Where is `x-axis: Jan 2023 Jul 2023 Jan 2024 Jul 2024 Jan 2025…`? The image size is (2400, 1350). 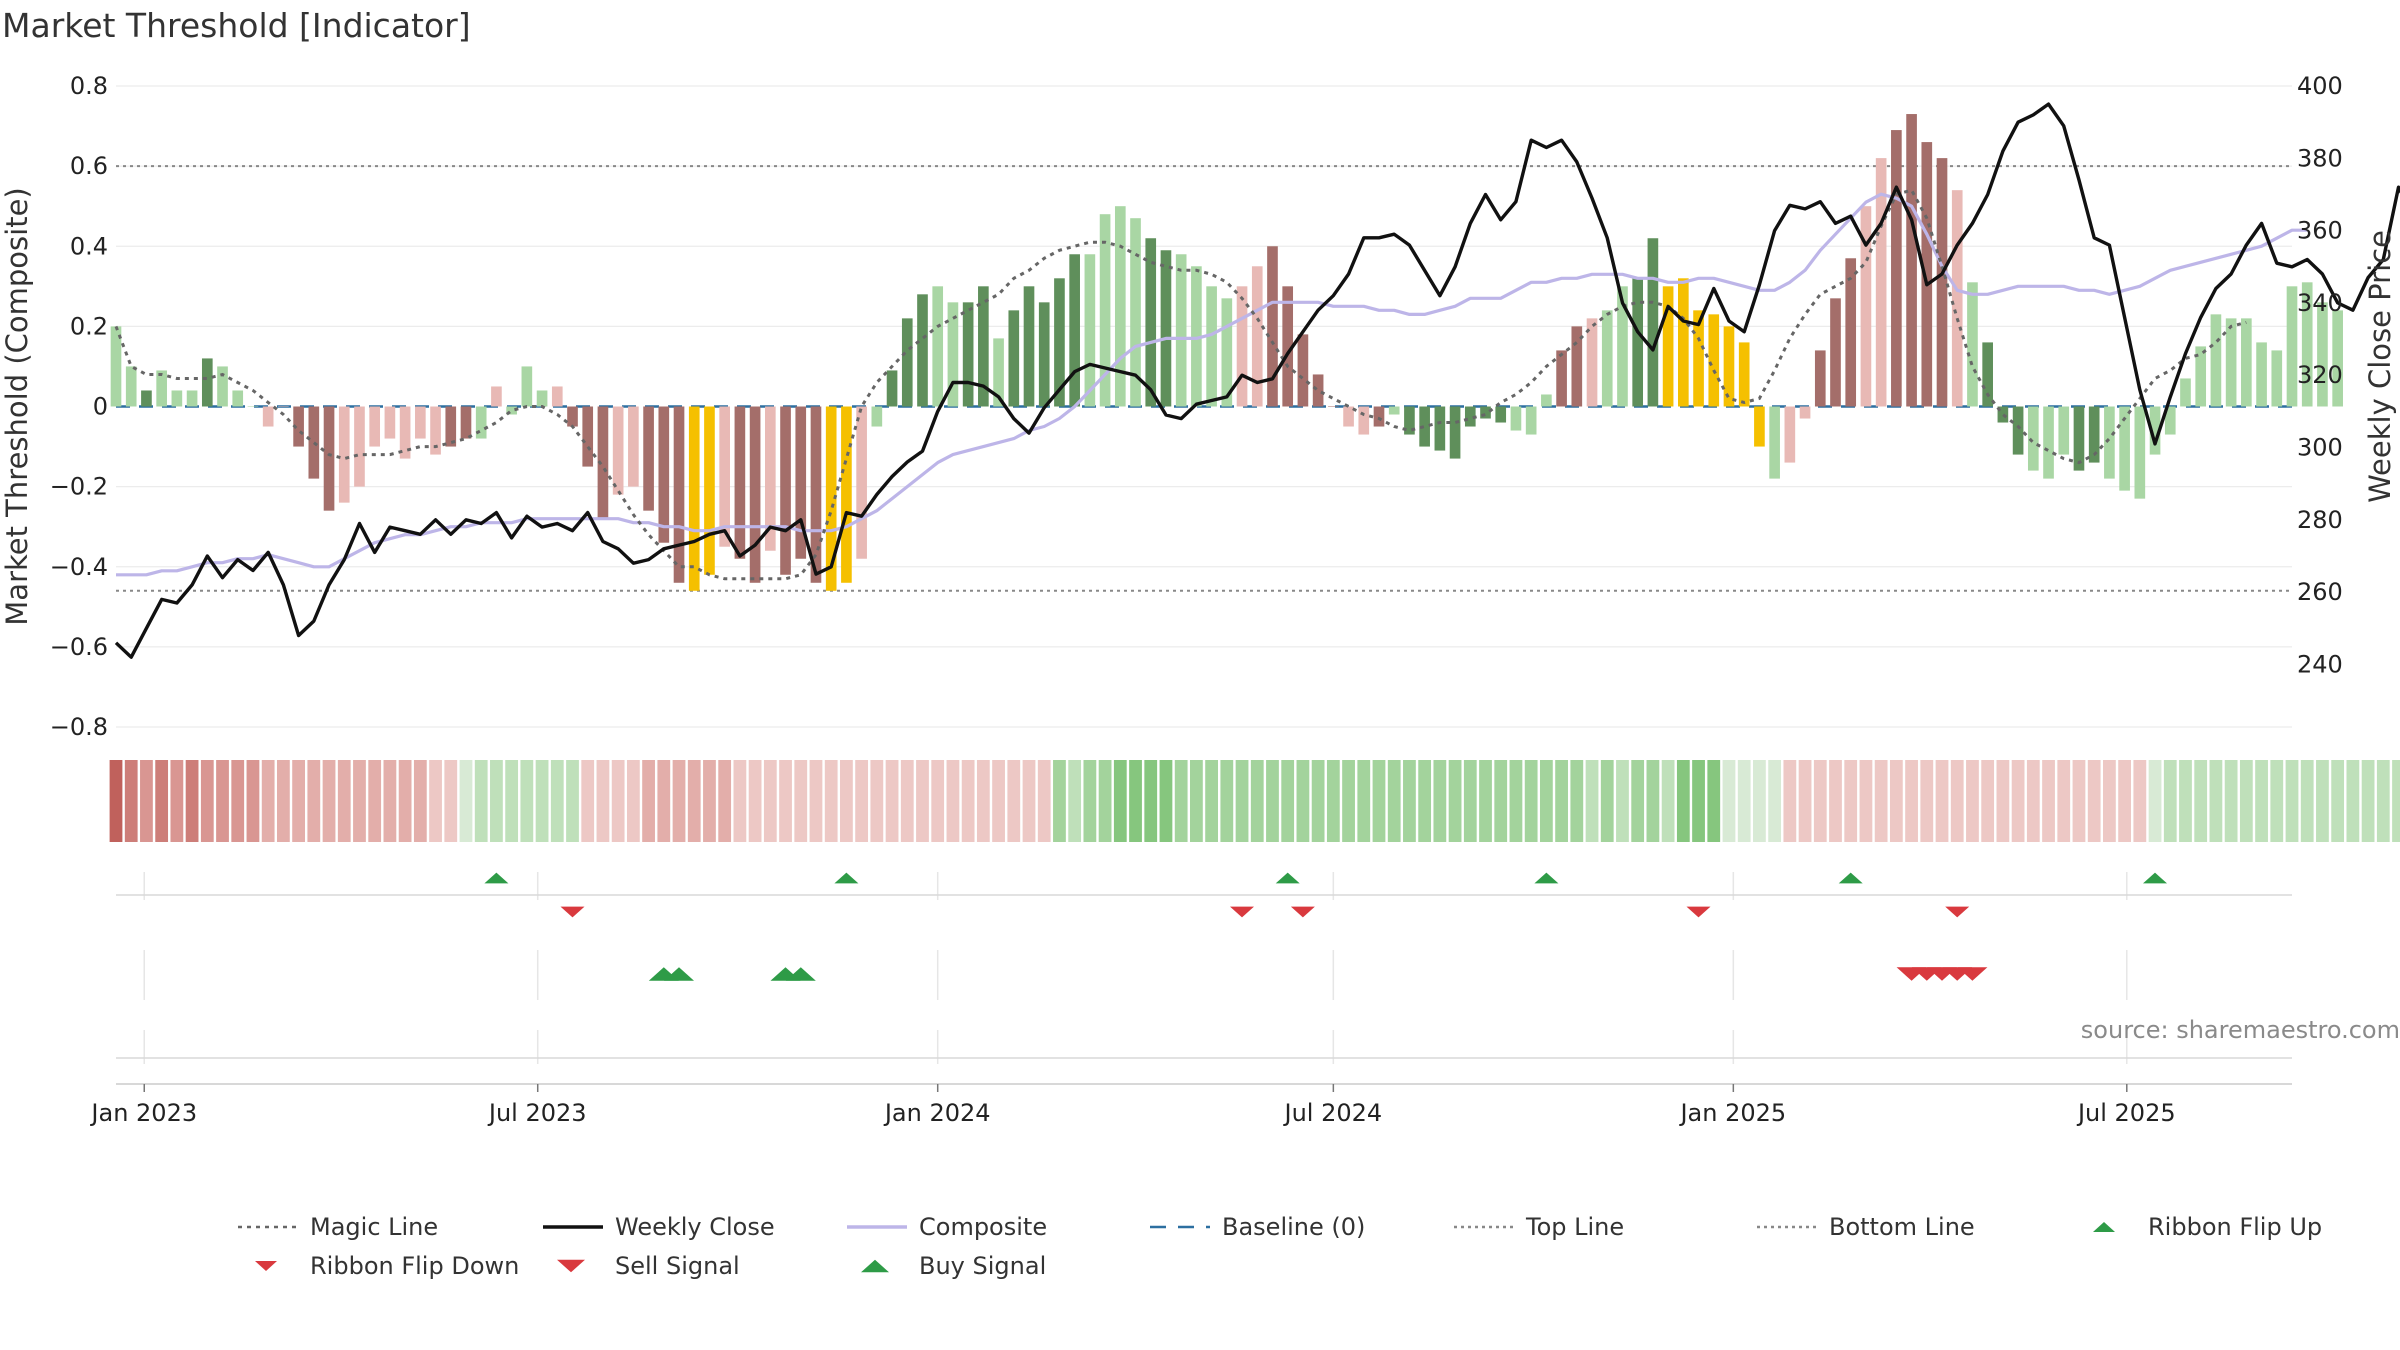
x-axis: Jan 2023 Jul 2023 Jan 2024 Jul 2024 Jan 2025… is located at coordinates (1190, 1105).